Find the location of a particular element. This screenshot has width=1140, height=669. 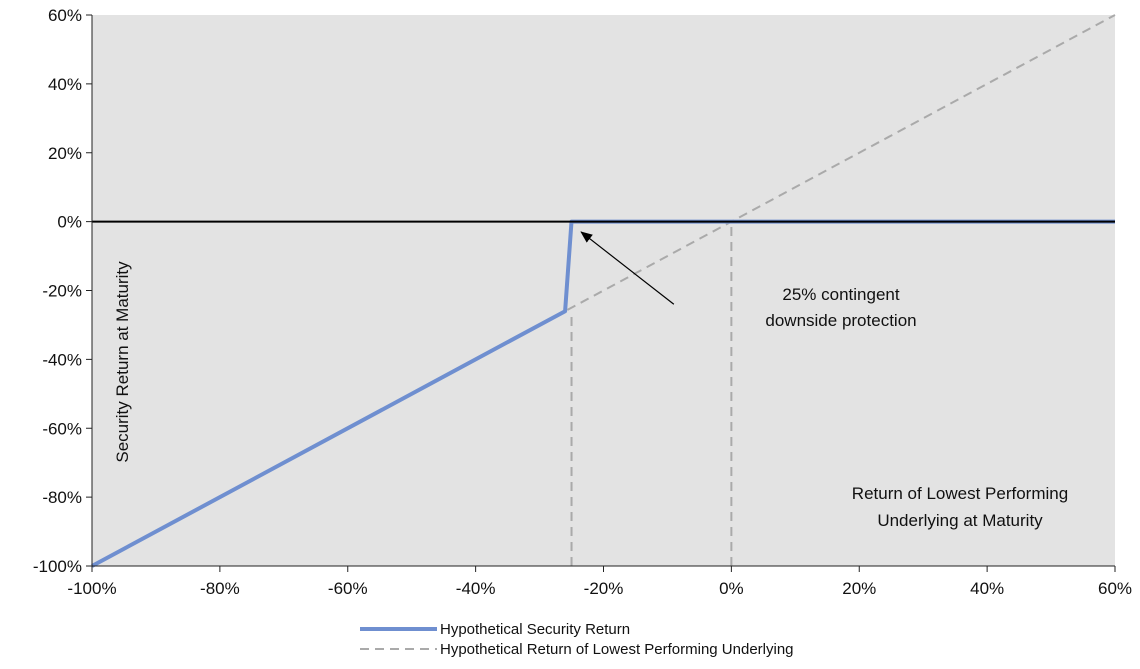

y-axis-title: Security Return at Maturity is located at coordinates (122, 362).